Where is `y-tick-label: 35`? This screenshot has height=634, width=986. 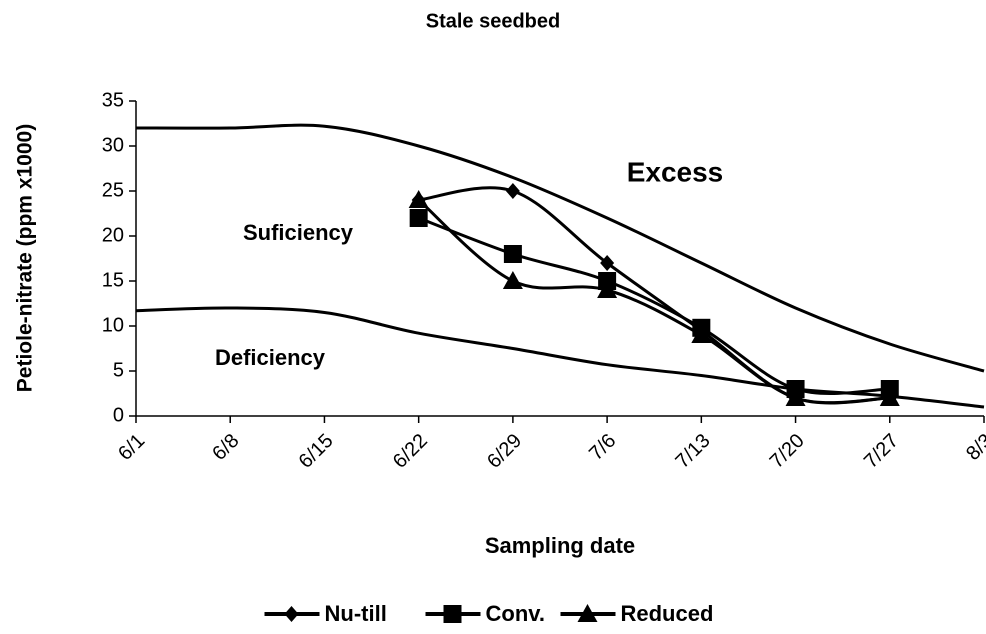
y-tick-label: 35 is located at coordinates (113, 100).